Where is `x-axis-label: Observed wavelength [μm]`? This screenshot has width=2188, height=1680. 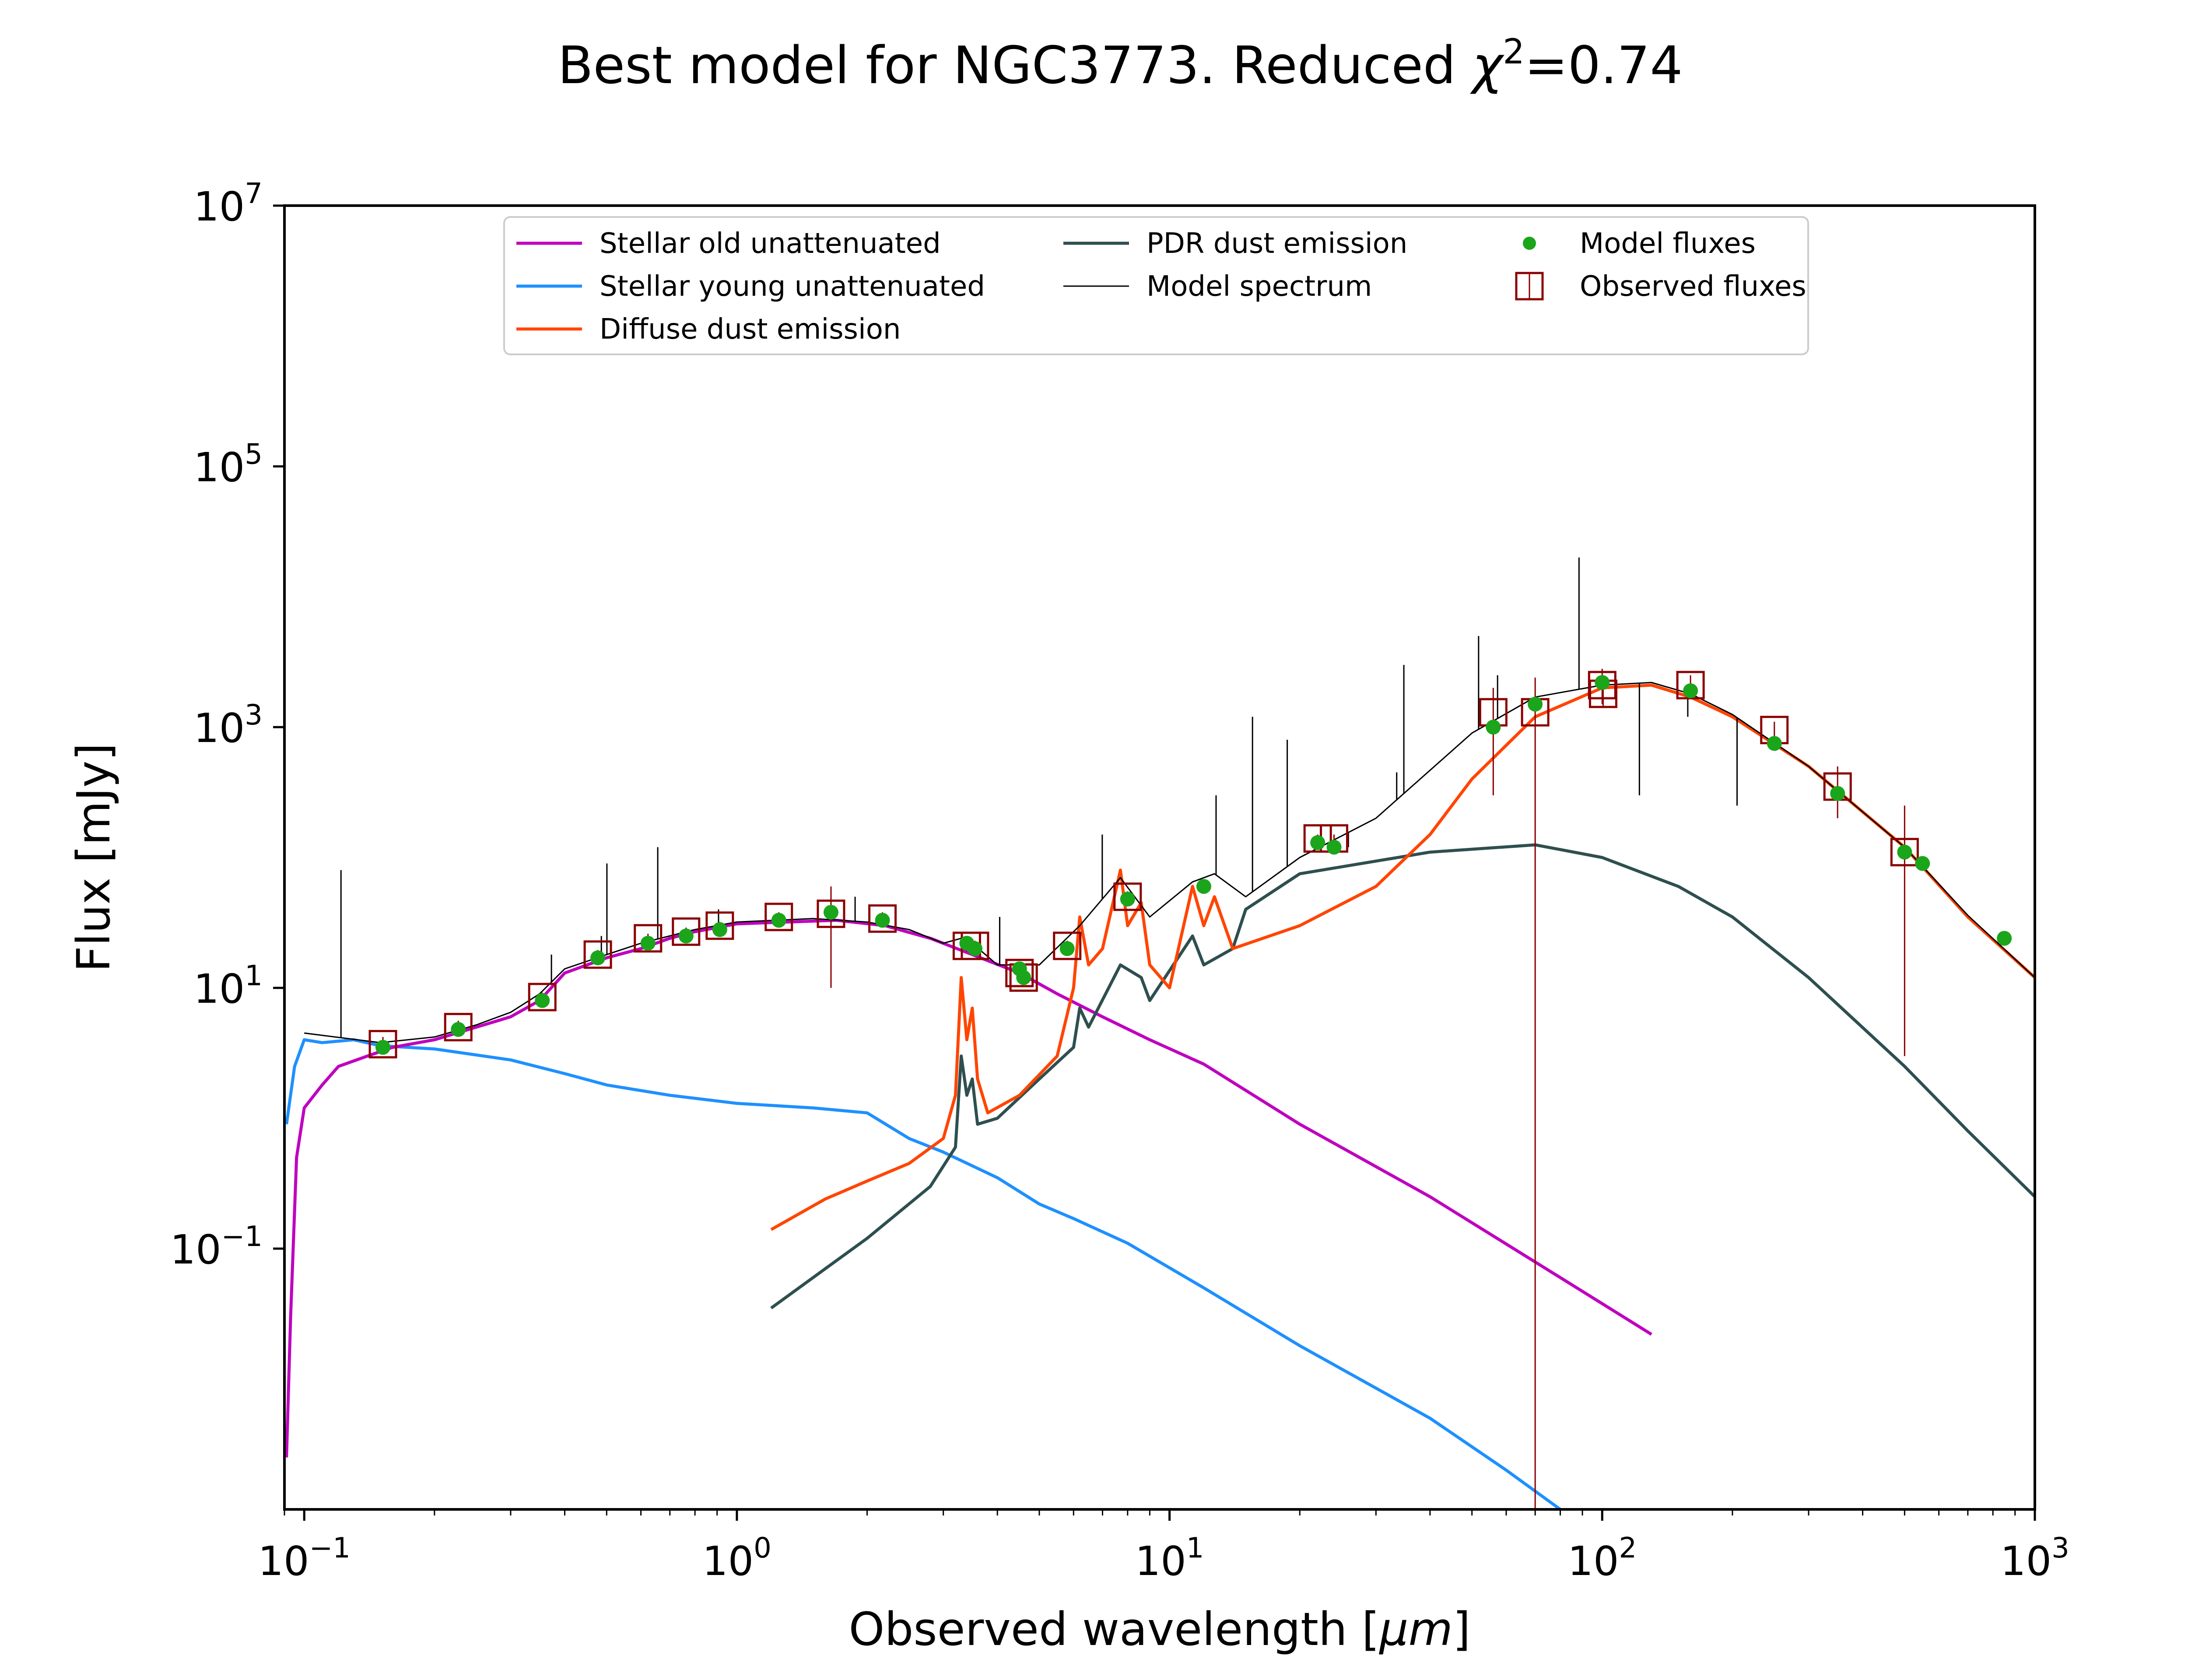
x-axis-label: Observed wavelength [μm] is located at coordinates (1160, 1629).